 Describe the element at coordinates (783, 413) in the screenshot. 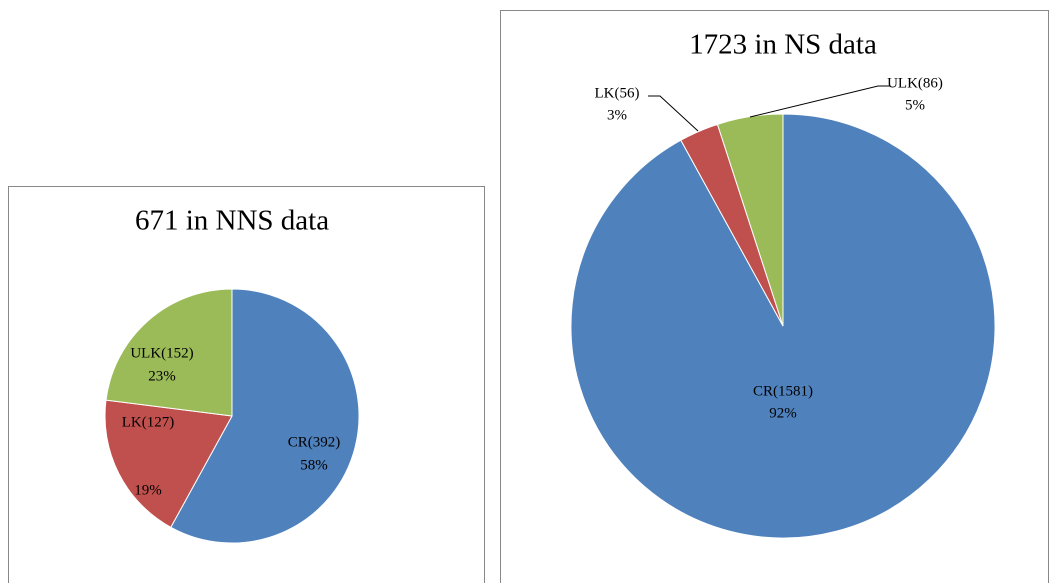

I see `slice-value-label: 92%` at that location.